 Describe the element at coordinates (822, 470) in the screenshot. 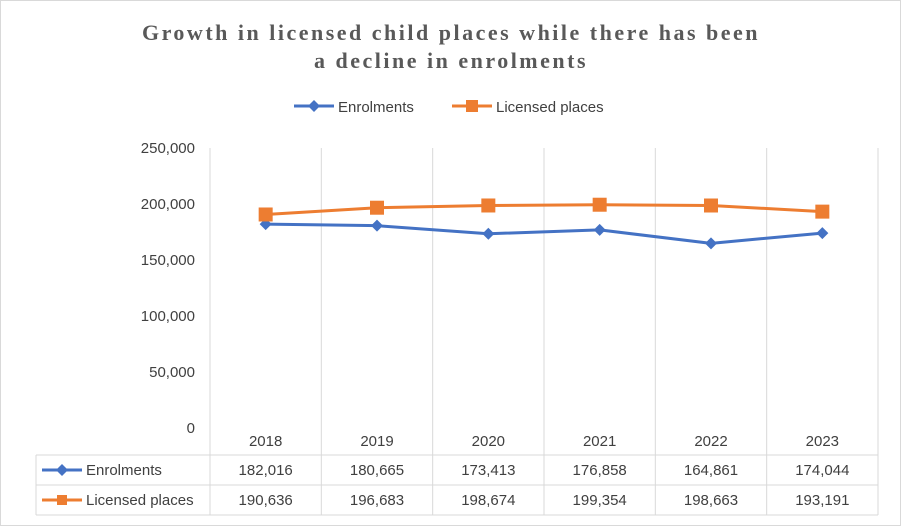

I see `table-cell: 174,044` at that location.